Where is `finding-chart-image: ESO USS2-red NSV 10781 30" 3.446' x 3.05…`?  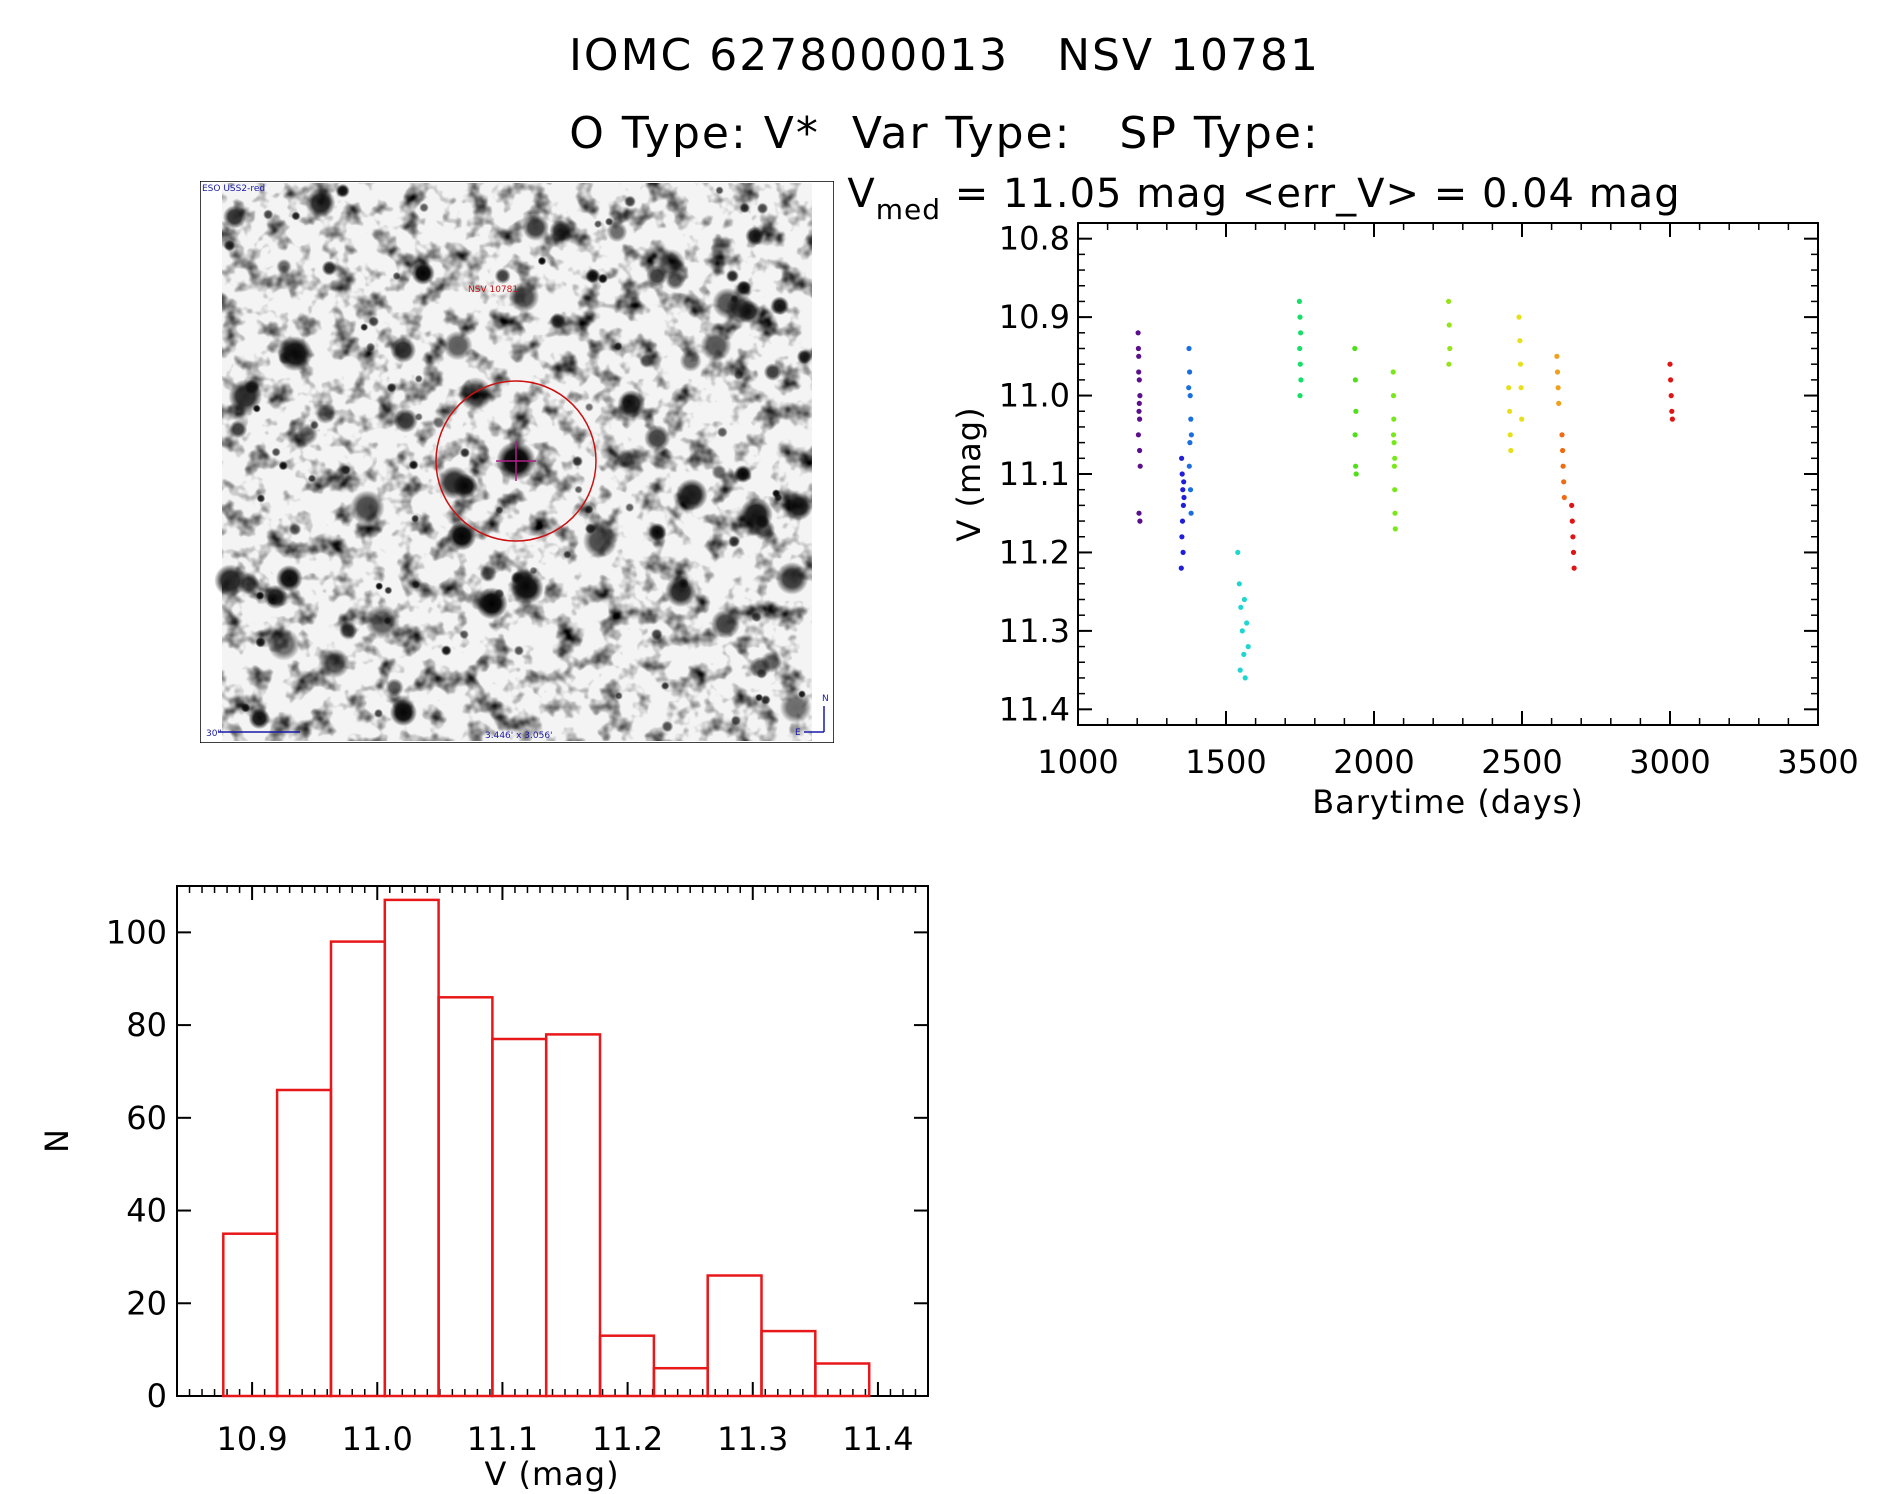
finding-chart-image: ESO USS2-red NSV 10781 30" 3.446' x 3.05… is located at coordinates (517, 462).